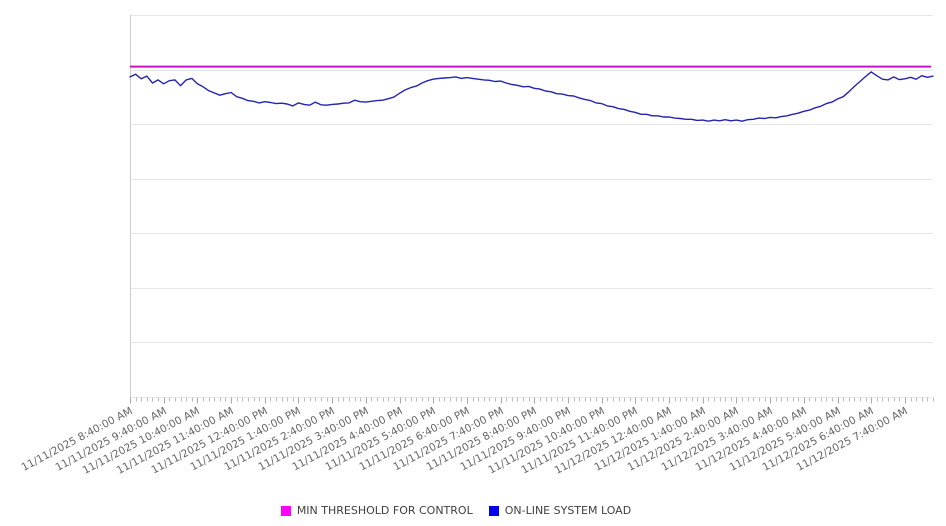 This screenshot has width=946, height=526. What do you see at coordinates (493, 510) in the screenshot?
I see `legend-swatch-online-system-load-icon` at bounding box center [493, 510].